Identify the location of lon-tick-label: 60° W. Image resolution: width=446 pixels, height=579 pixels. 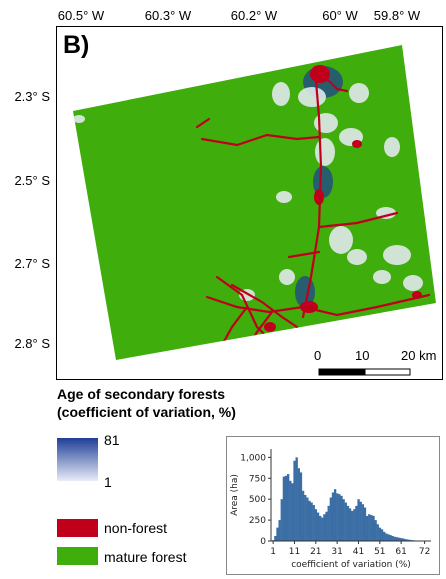
(340, 15).